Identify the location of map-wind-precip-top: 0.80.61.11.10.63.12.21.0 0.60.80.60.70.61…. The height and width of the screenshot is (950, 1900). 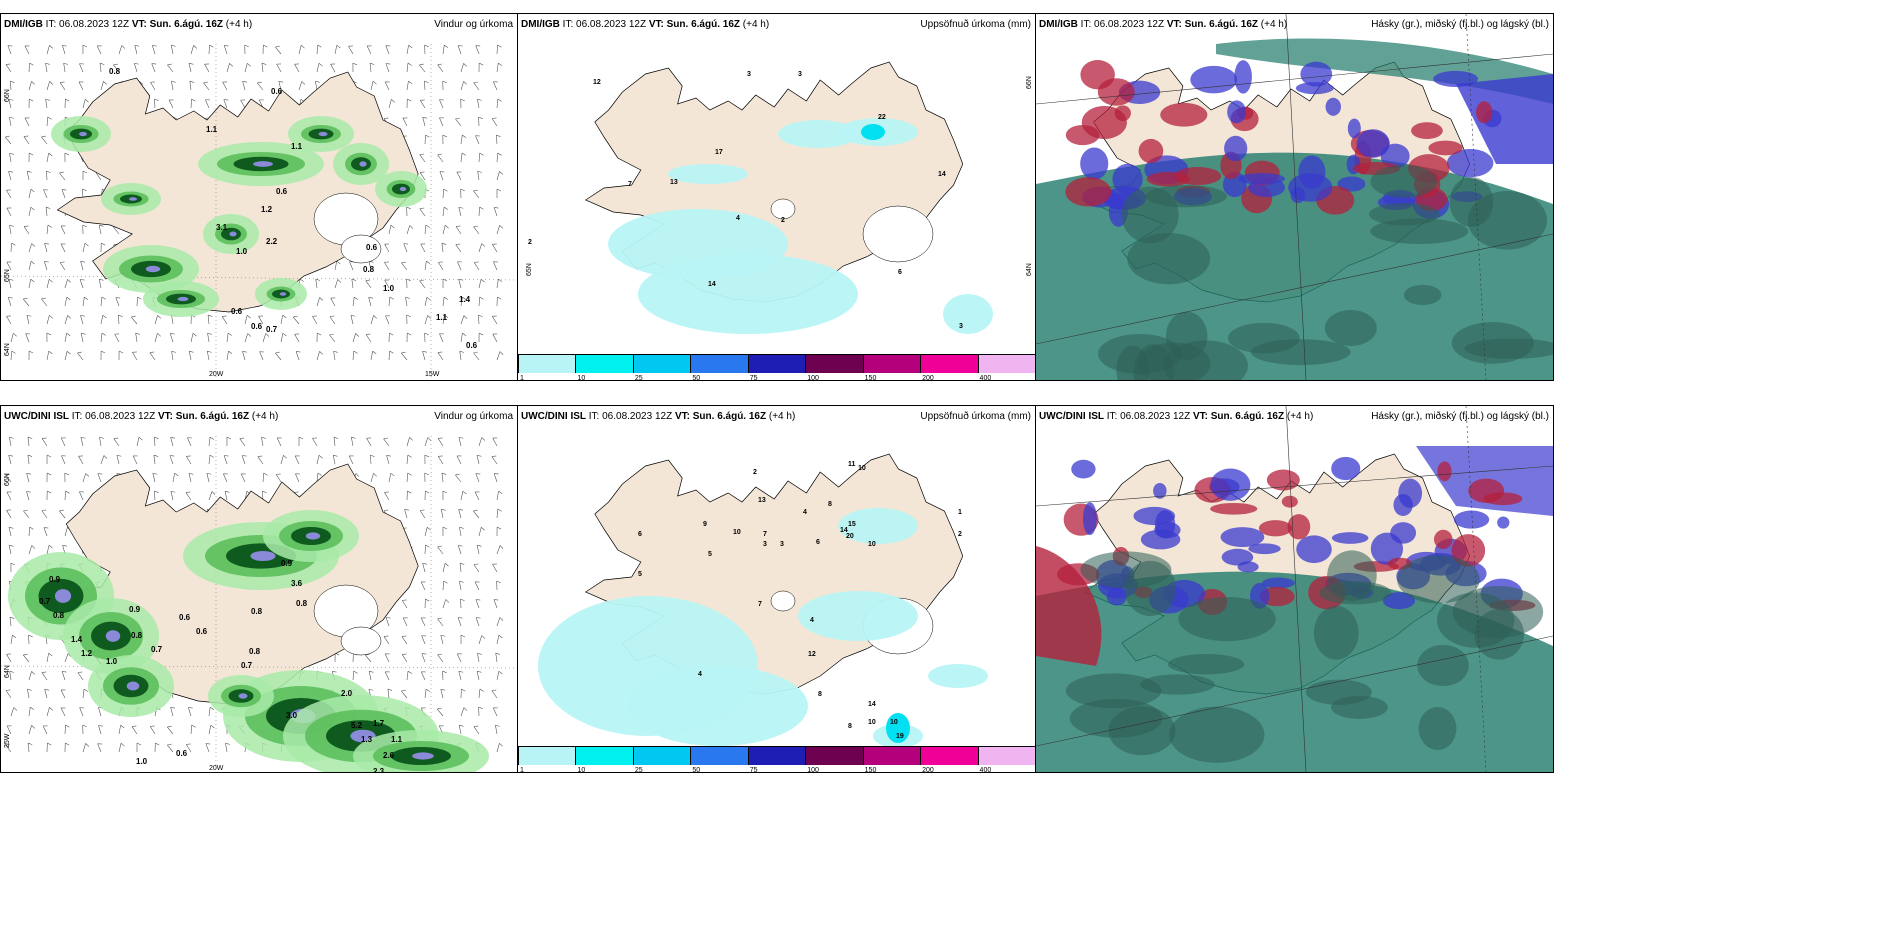
(259, 212).